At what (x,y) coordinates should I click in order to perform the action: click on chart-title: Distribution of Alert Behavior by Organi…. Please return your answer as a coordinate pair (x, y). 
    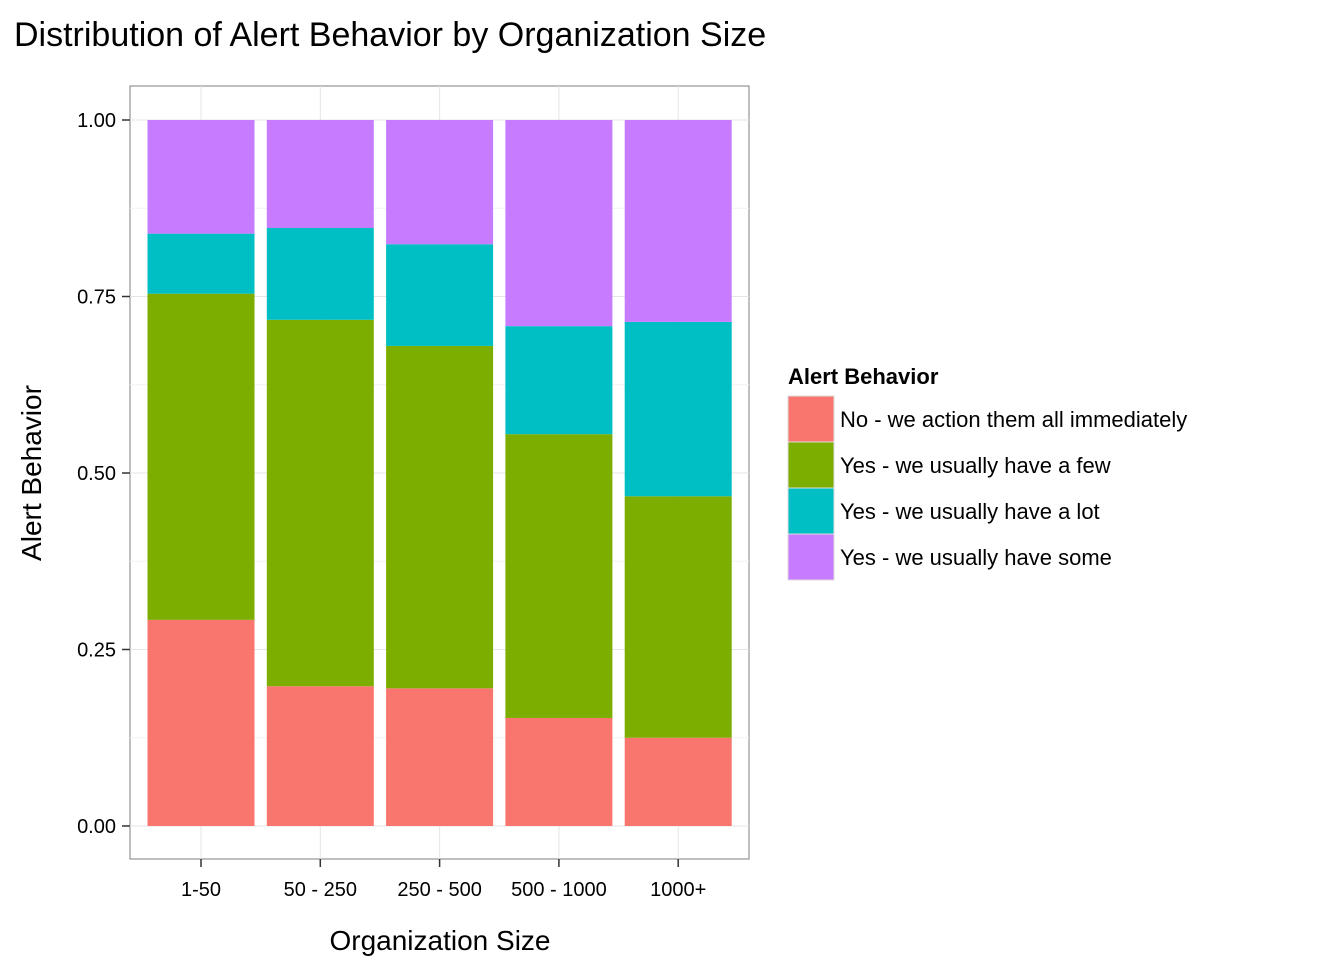
    Looking at the image, I should click on (390, 35).